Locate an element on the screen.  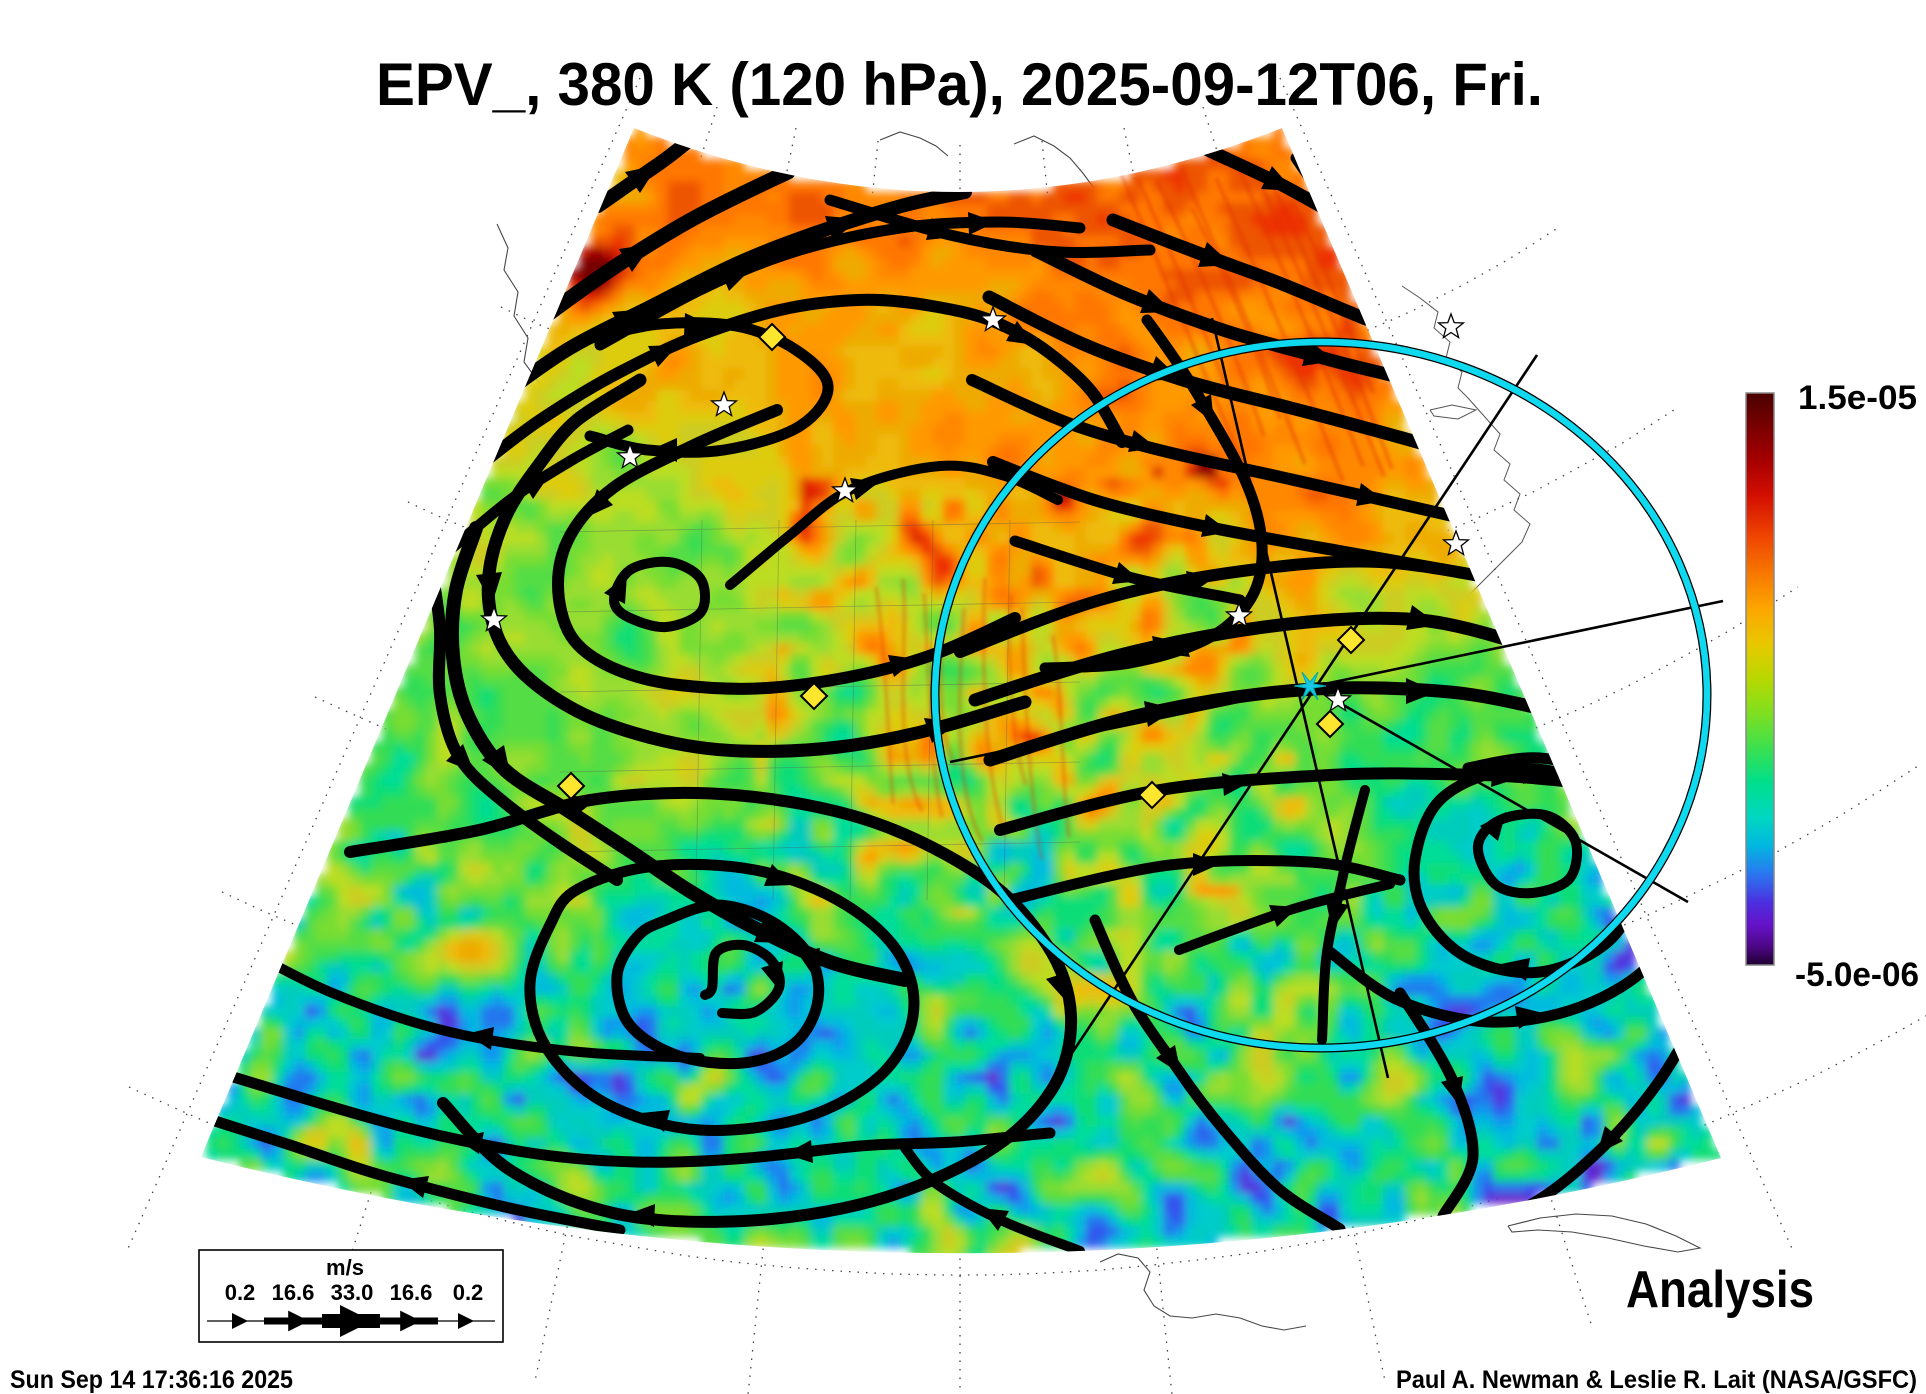
svg-text: -5.0e-06 is located at coordinates (1857, 975).